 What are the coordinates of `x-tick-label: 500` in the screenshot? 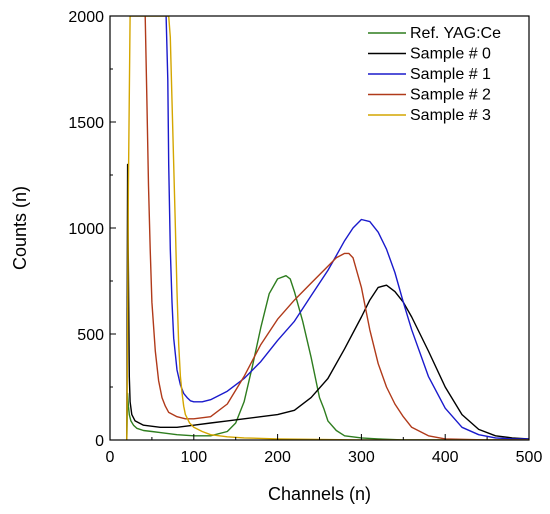 It's located at (529, 457).